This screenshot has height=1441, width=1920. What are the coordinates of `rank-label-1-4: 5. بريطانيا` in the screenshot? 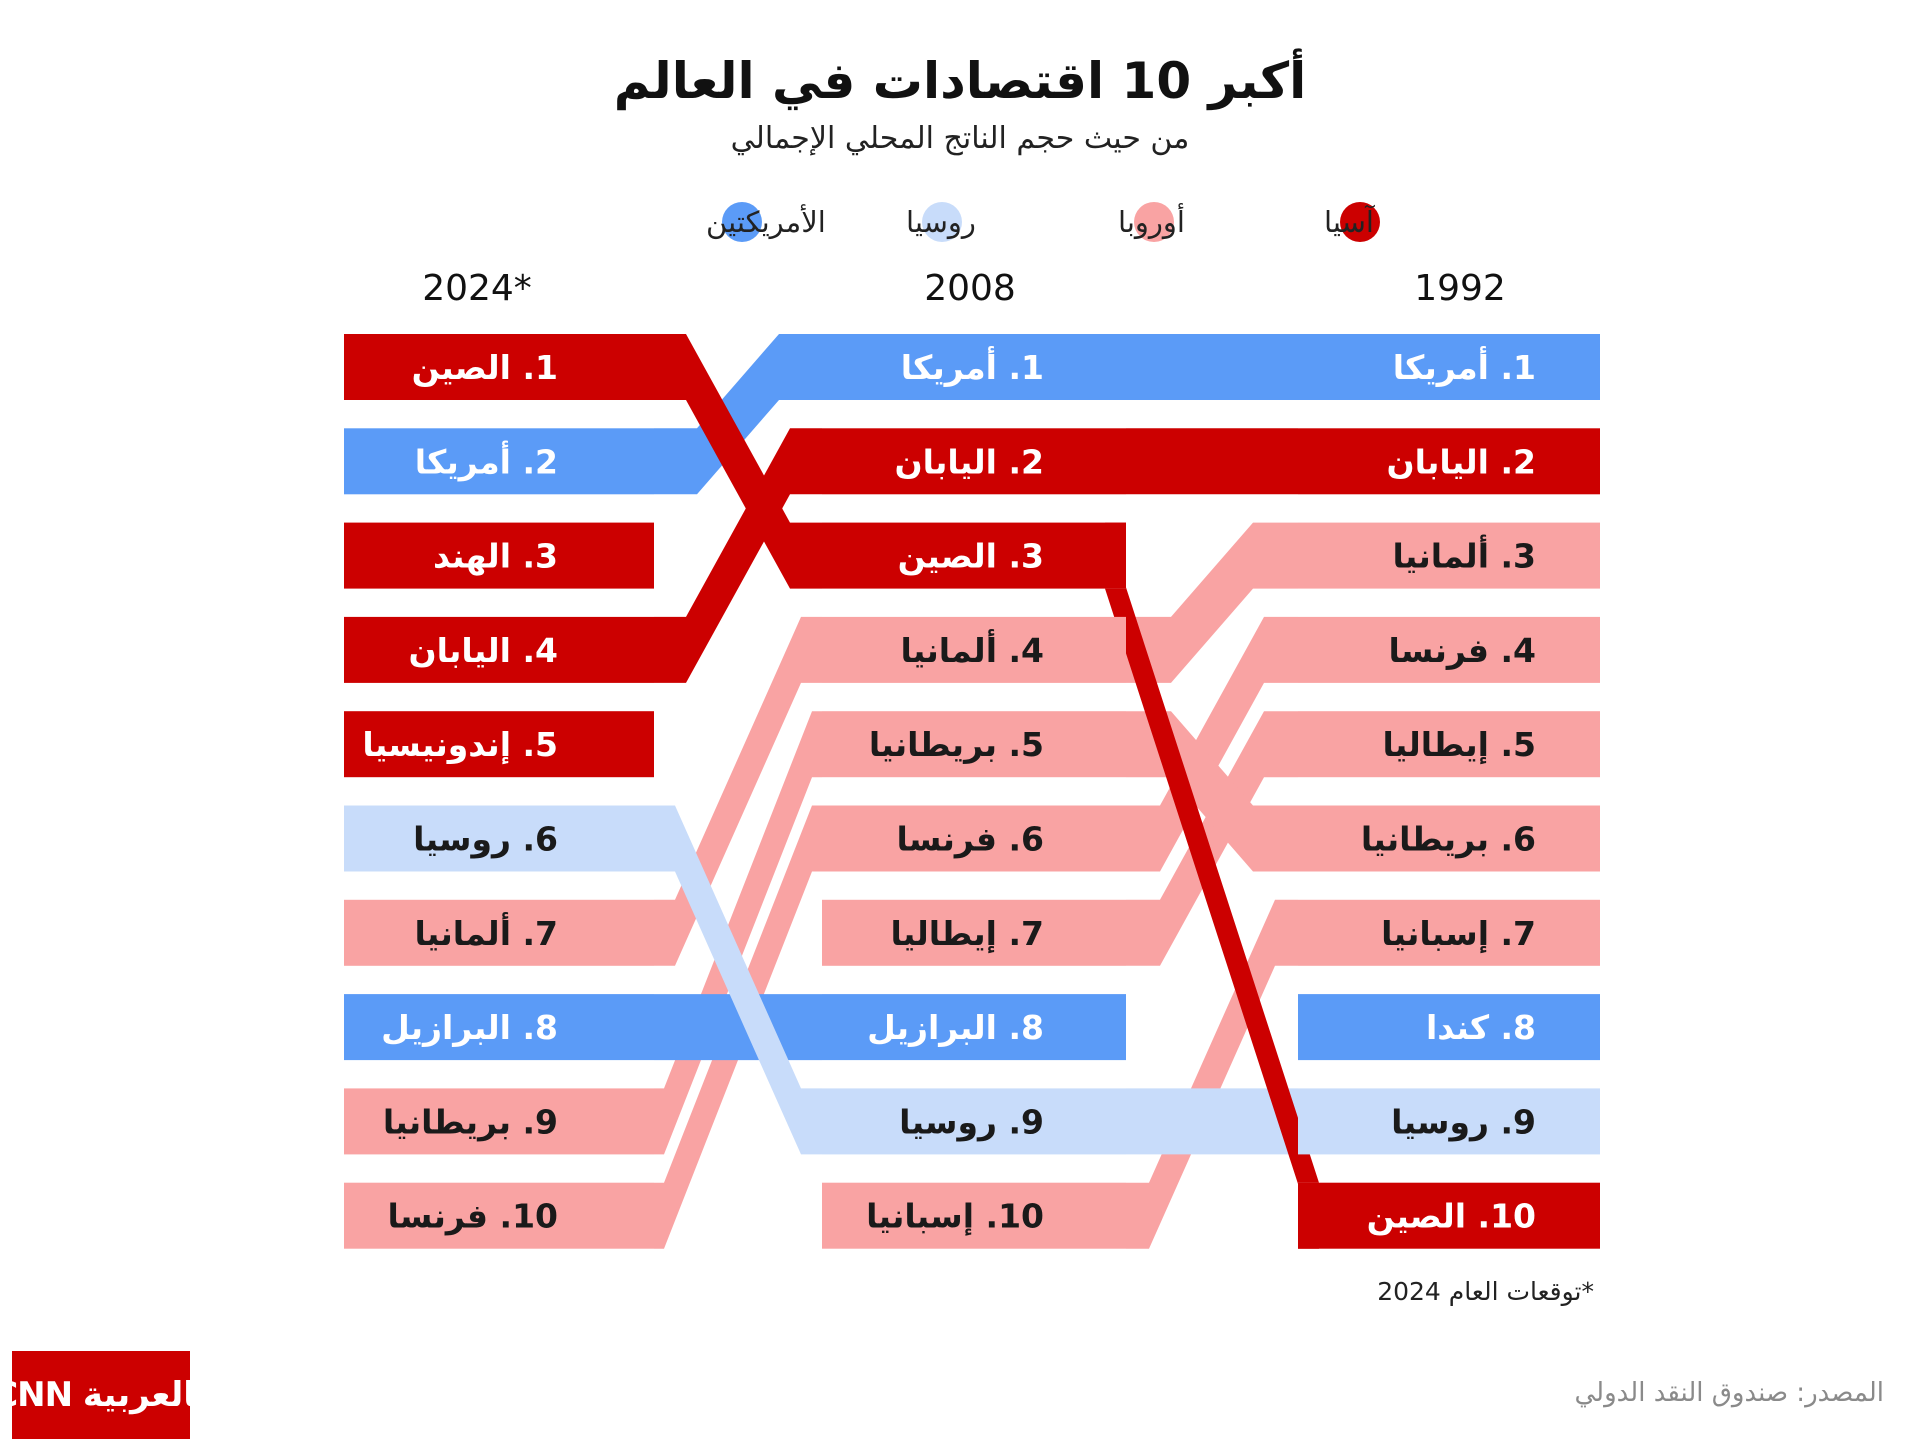 It's located at (956, 745).